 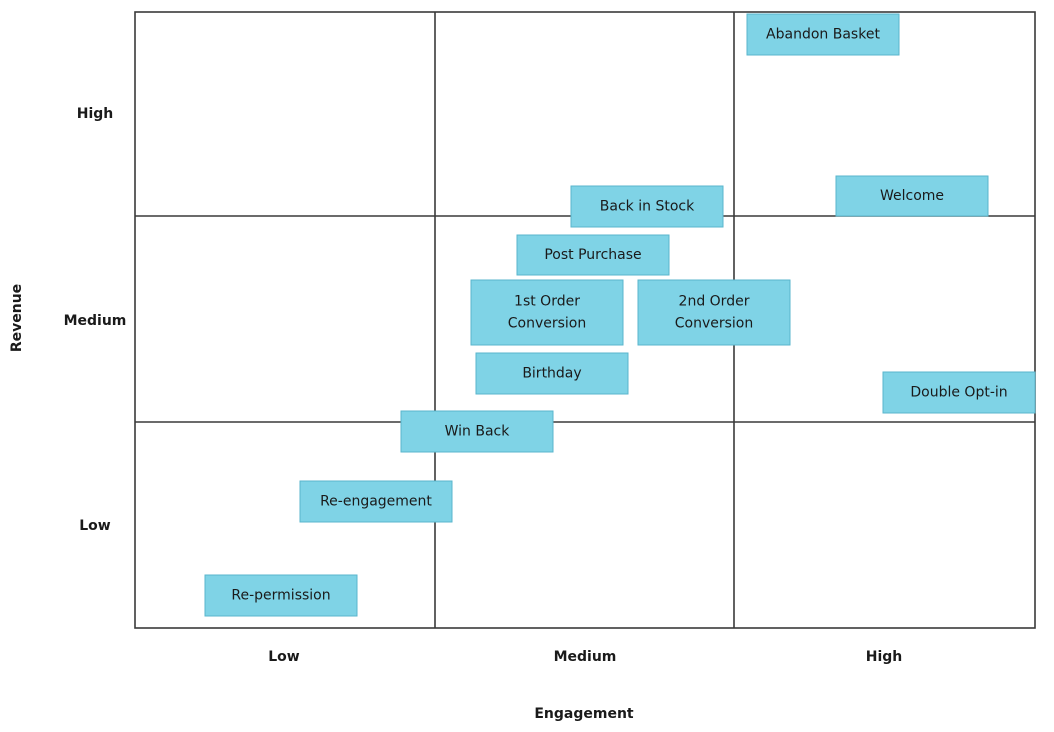 I want to click on box-re-permission-label: Re-permission, so click(x=280, y=596).